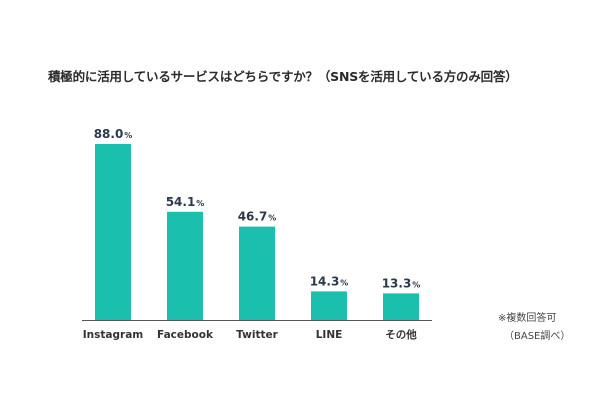  What do you see at coordinates (537, 336) in the screenshot?
I see `note-source: （BASE調べ）` at bounding box center [537, 336].